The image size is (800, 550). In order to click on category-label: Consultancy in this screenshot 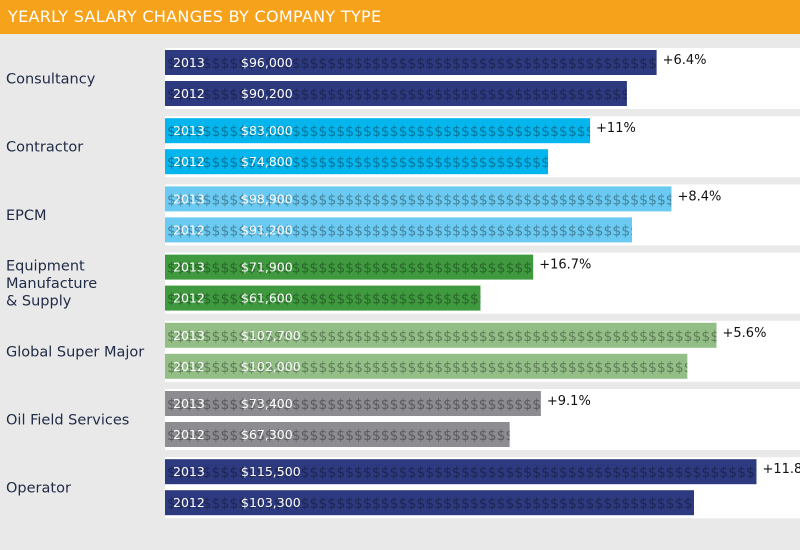, I will do `click(51, 80)`.